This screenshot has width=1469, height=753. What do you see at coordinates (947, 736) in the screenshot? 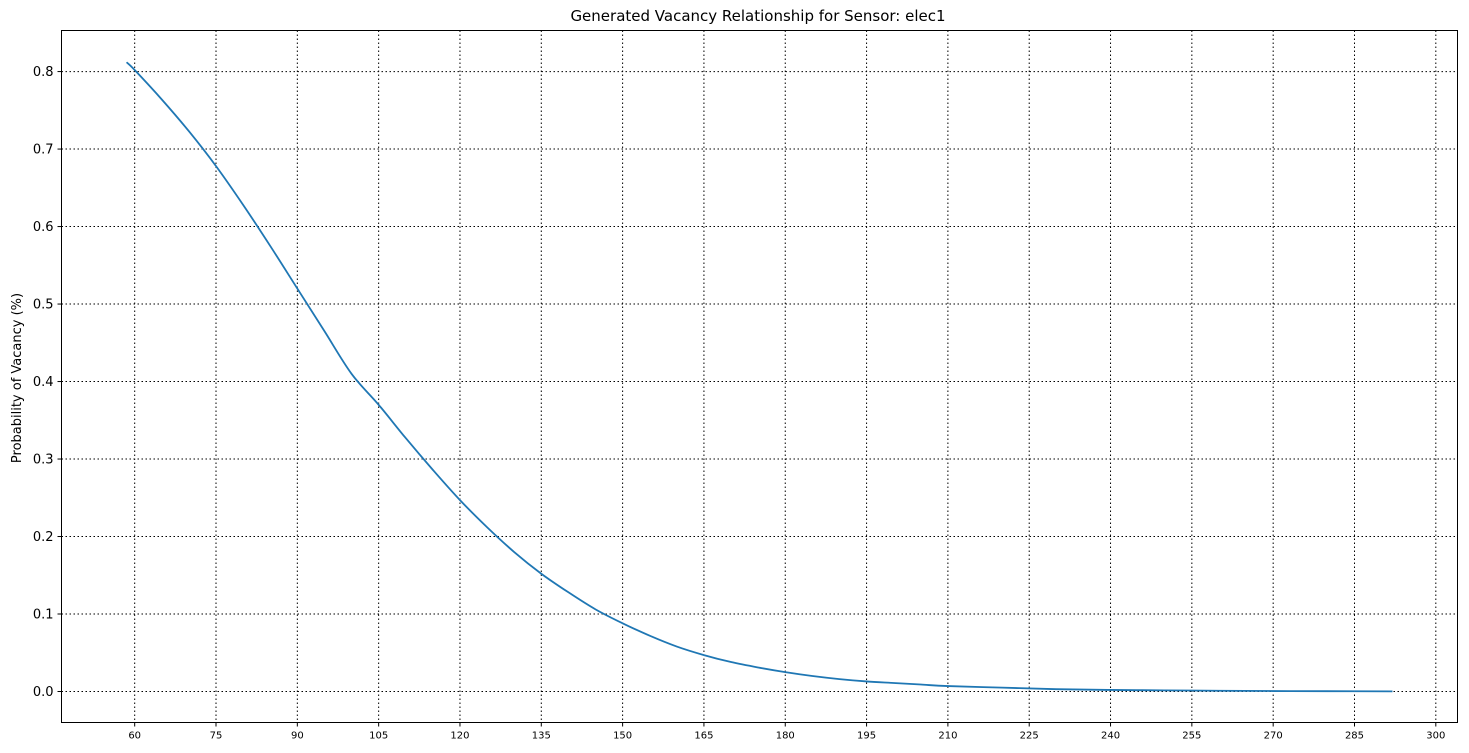
I see `x-tick-label: 210` at bounding box center [947, 736].